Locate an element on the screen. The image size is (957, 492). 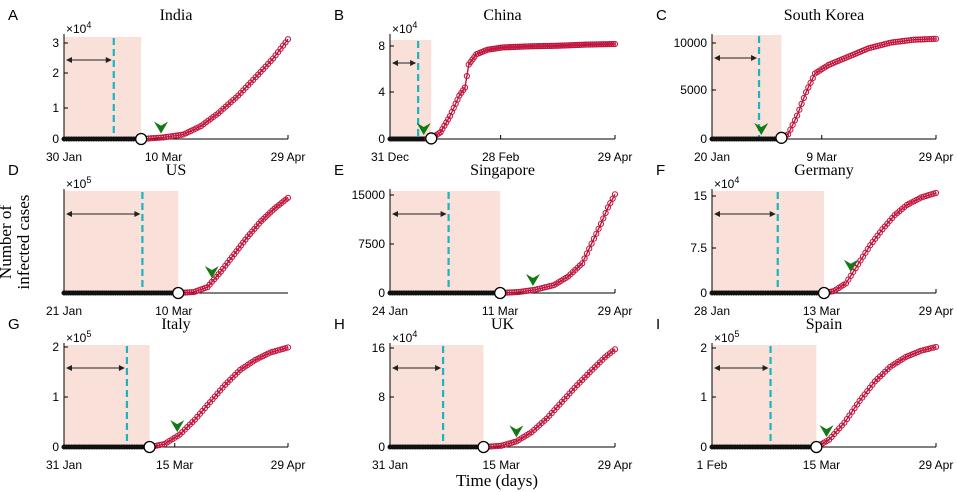
x-tick-label: 11 Mar is located at coordinates (500, 311).